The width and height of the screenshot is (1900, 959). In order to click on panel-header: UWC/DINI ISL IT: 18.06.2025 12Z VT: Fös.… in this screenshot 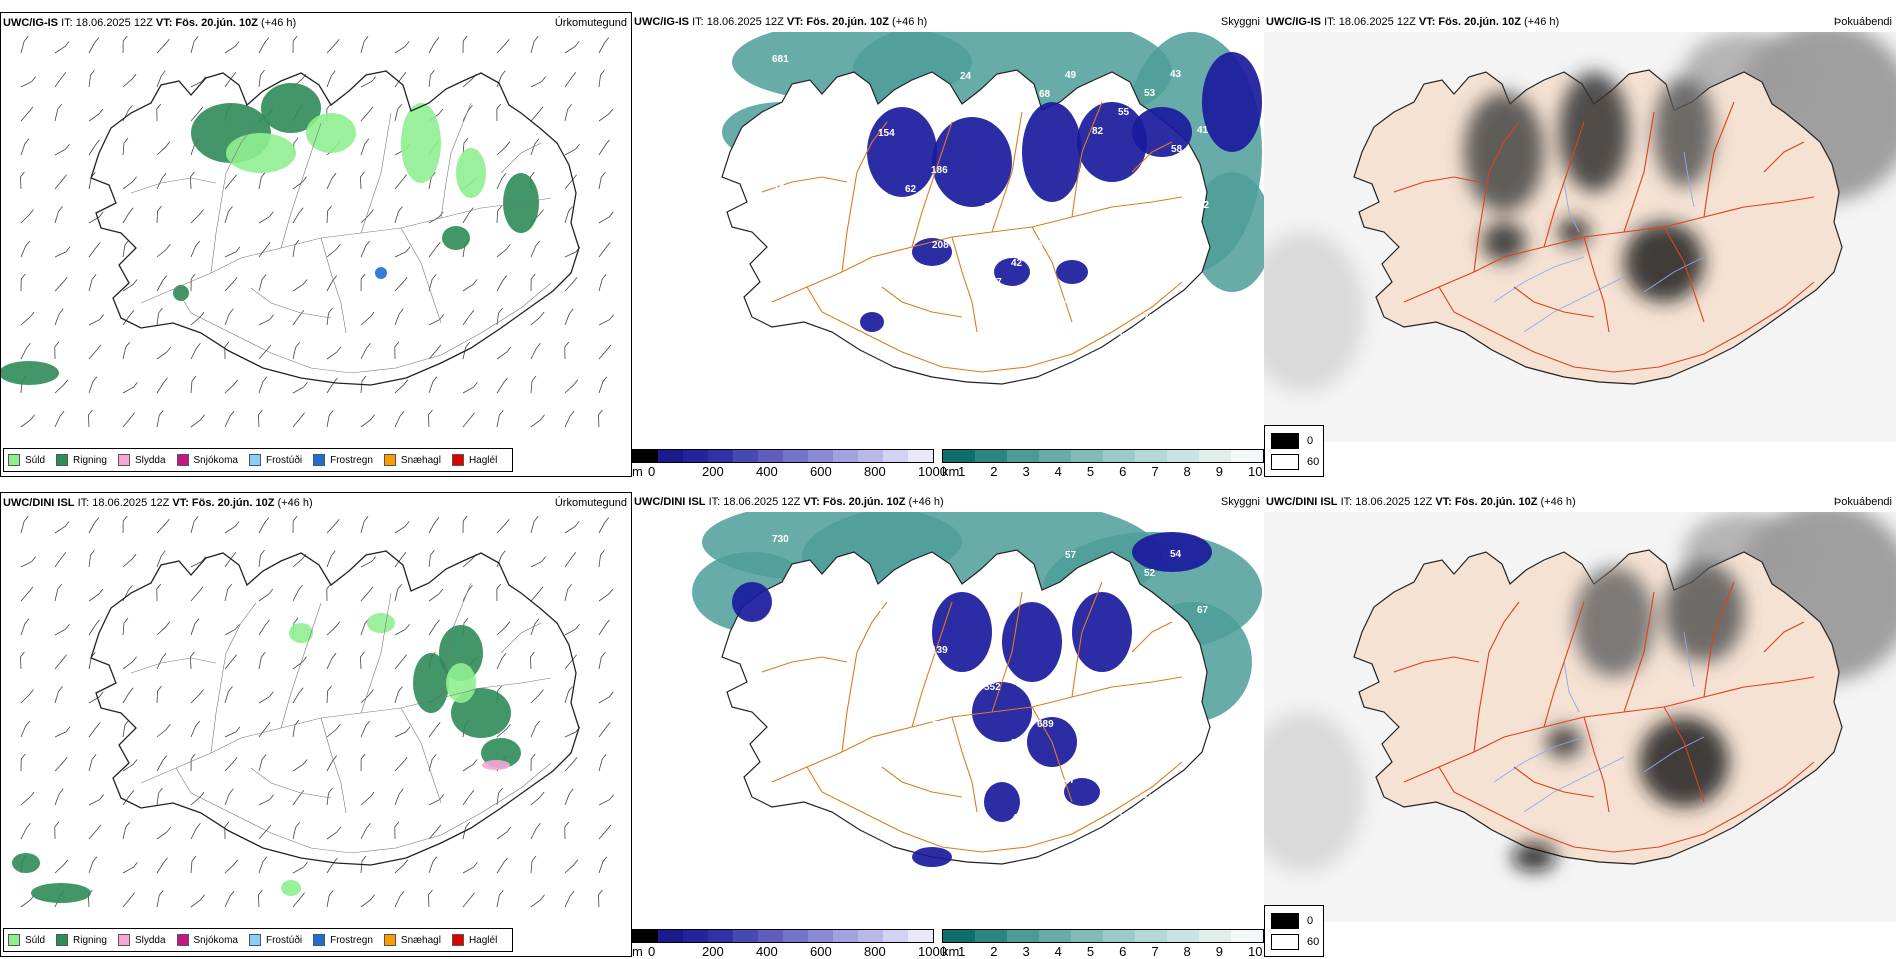, I will do `click(948, 502)`.